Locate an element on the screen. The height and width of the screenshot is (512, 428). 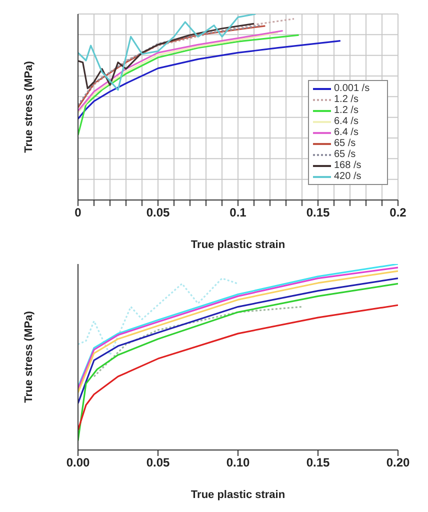
x-tick-label: 0 is located at coordinates (78, 213).